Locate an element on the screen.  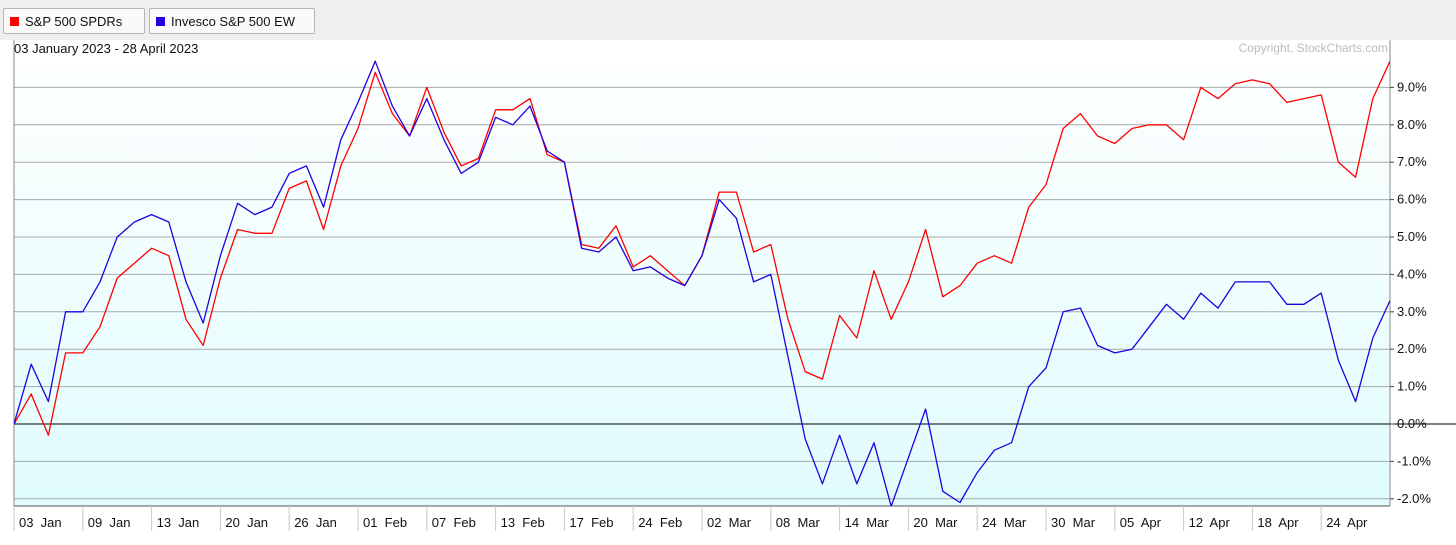
y-tick-label: 7.0% is located at coordinates (1412, 161).